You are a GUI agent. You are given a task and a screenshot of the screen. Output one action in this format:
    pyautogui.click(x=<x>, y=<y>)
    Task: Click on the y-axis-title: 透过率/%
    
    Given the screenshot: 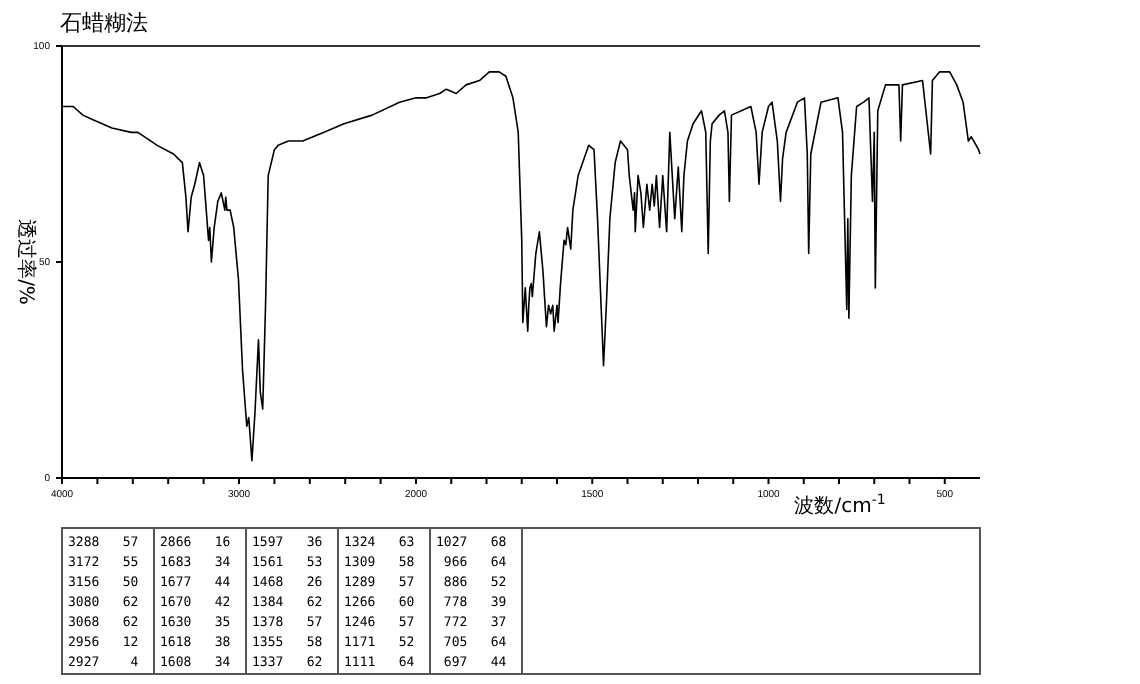 What is the action you would take?
    pyautogui.click(x=26, y=262)
    